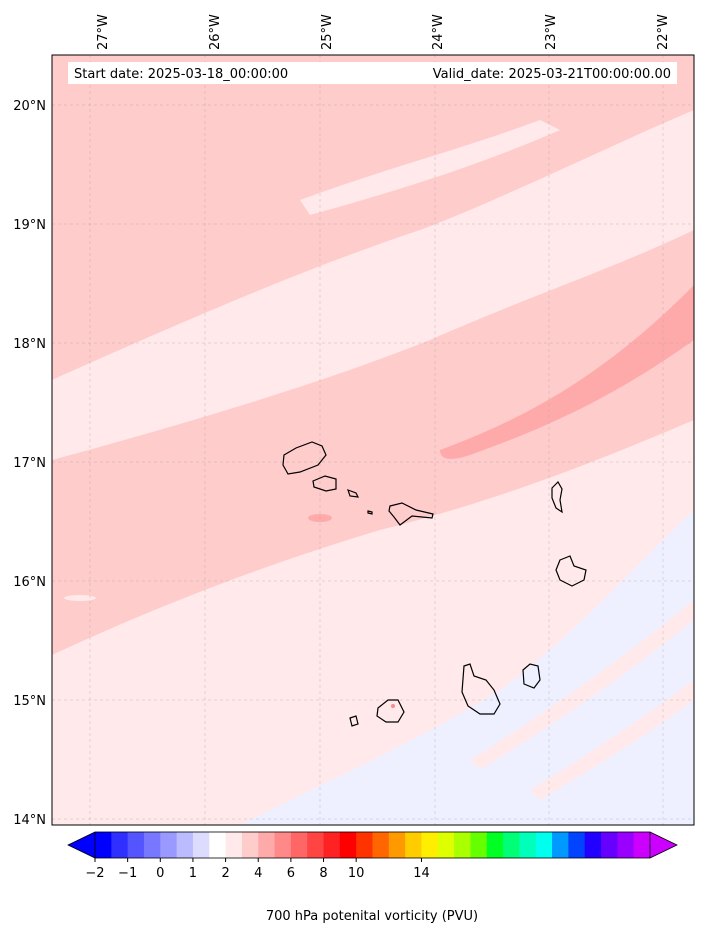 The image size is (703, 935). What do you see at coordinates (421, 873) in the screenshot?
I see `colorbar-tick-label: 14` at bounding box center [421, 873].